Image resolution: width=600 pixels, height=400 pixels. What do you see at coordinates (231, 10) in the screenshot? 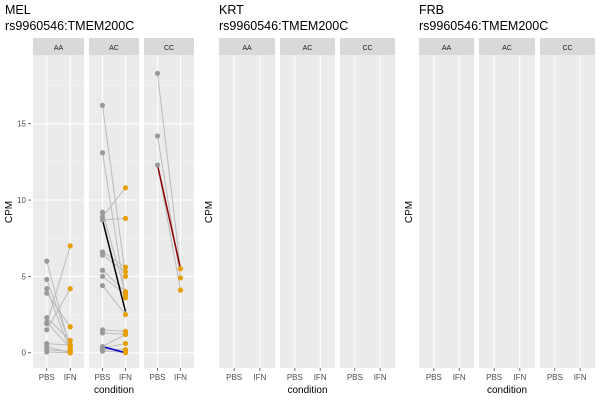
I see `chart-title: KRT` at bounding box center [231, 10].